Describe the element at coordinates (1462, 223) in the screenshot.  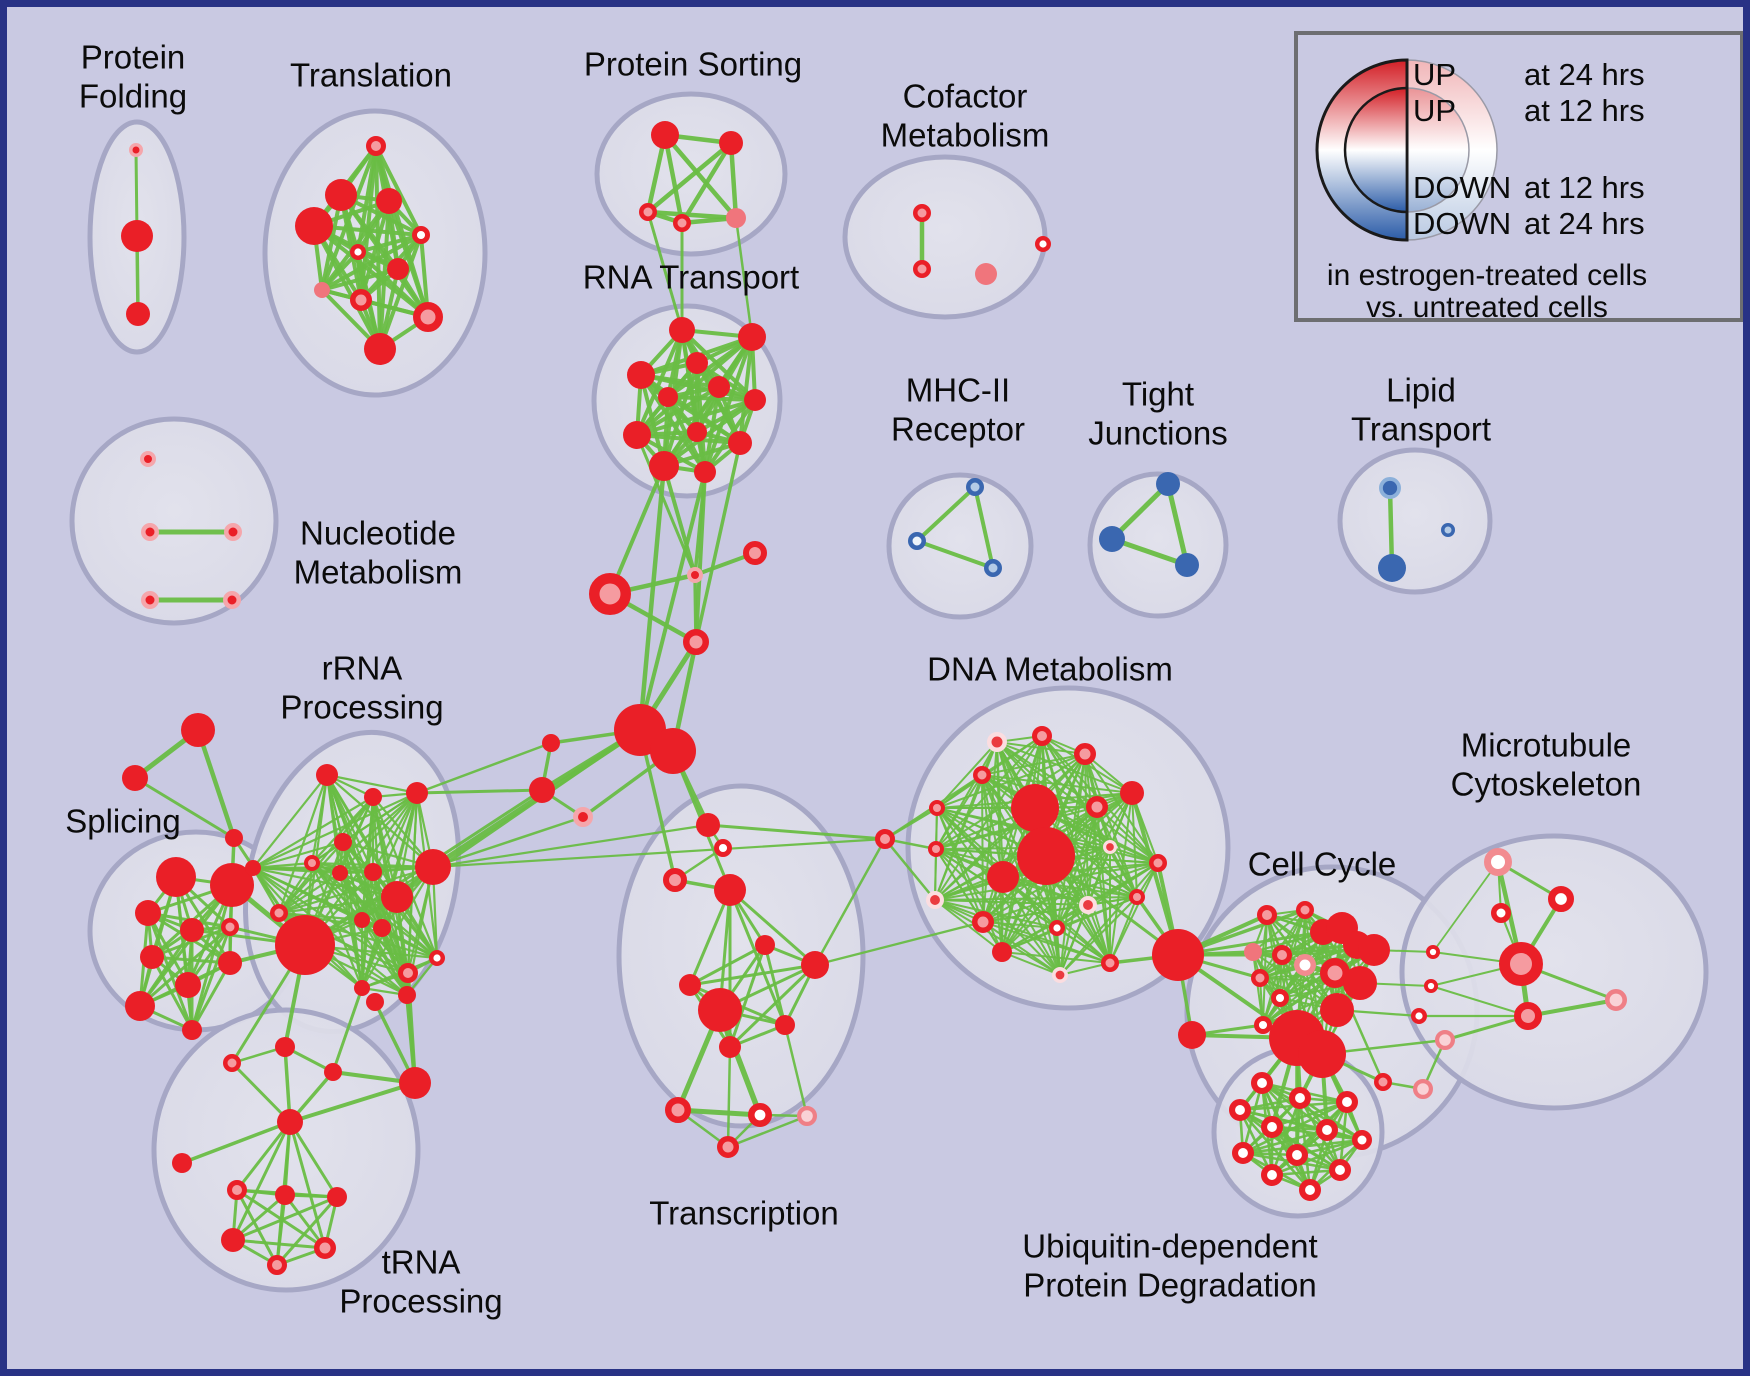
I see `legend-direction-3: DOWN` at that location.